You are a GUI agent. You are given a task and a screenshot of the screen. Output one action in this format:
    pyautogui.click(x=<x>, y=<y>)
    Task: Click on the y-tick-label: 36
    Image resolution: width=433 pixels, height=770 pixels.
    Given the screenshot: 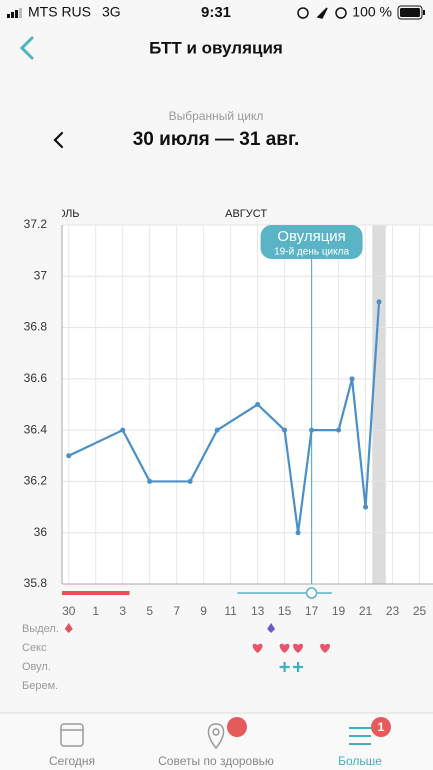 What is the action you would take?
    pyautogui.click(x=41, y=532)
    